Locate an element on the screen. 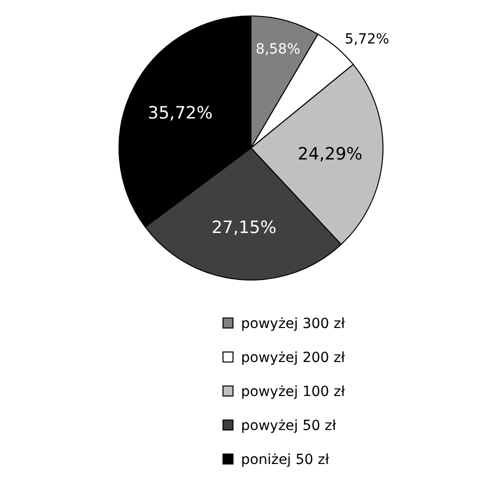 This screenshot has height=485, width=502. legend-label: powyżej 100 zł is located at coordinates (293, 392).